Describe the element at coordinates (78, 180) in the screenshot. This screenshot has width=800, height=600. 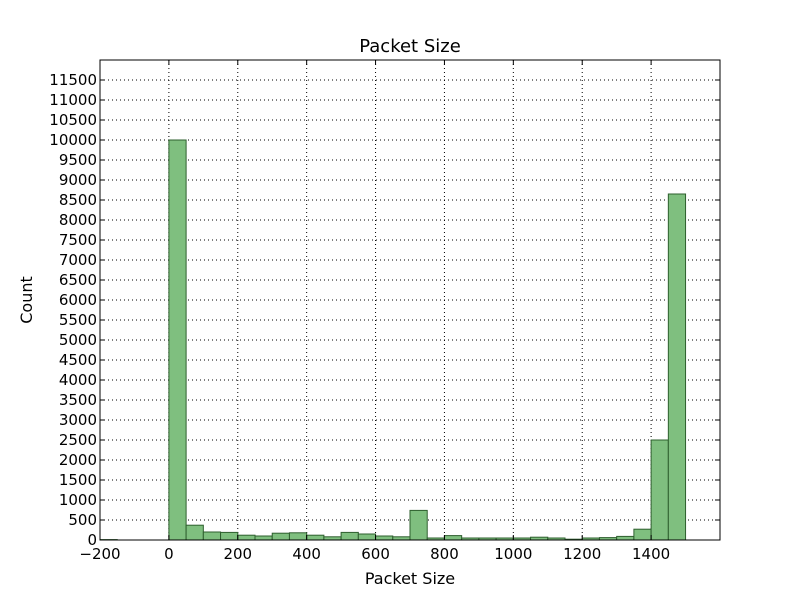
I see `y-tick-label: 9000` at that location.